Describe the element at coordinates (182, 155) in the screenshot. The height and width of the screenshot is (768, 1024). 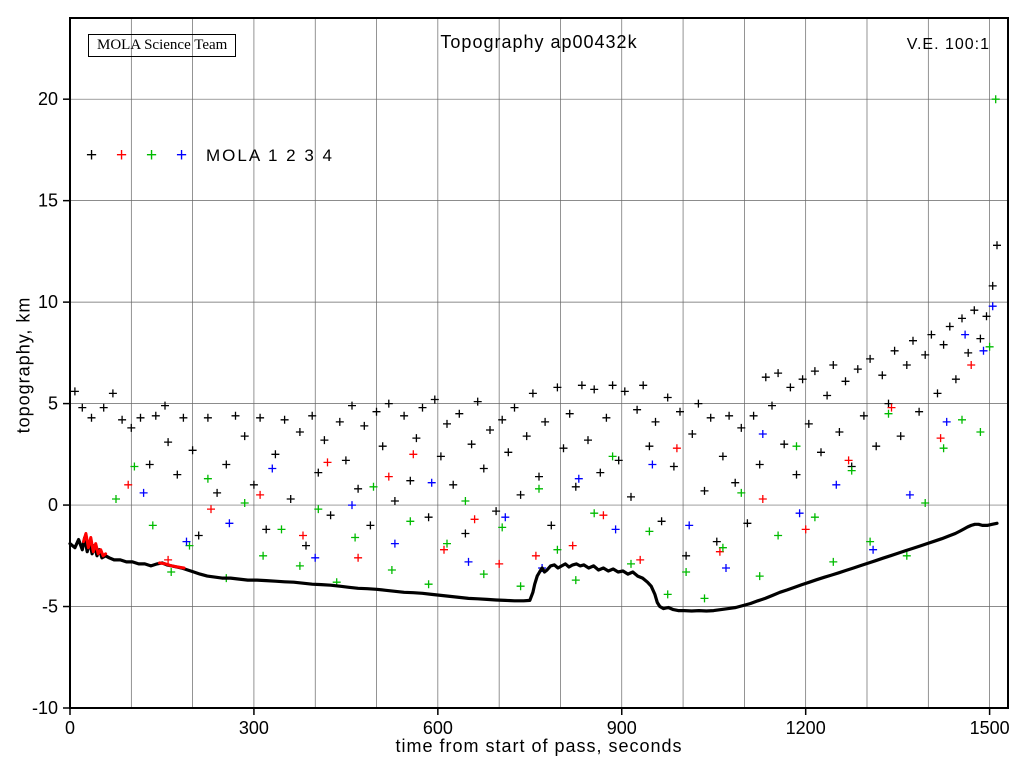
I see `legend-marker-mola4-icon: +` at that location.